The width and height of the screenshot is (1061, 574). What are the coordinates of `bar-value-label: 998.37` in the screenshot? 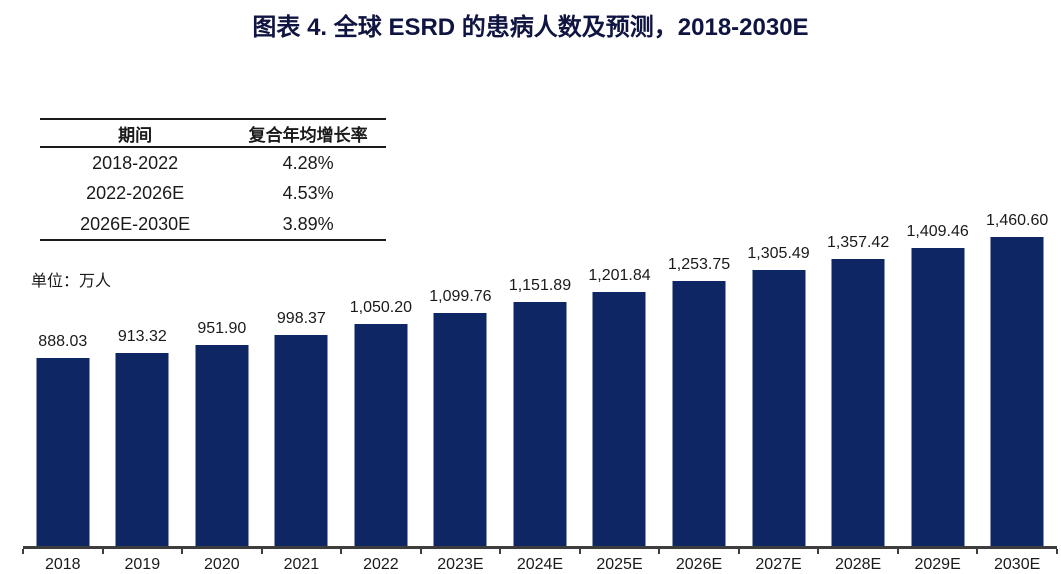 It's located at (301, 318).